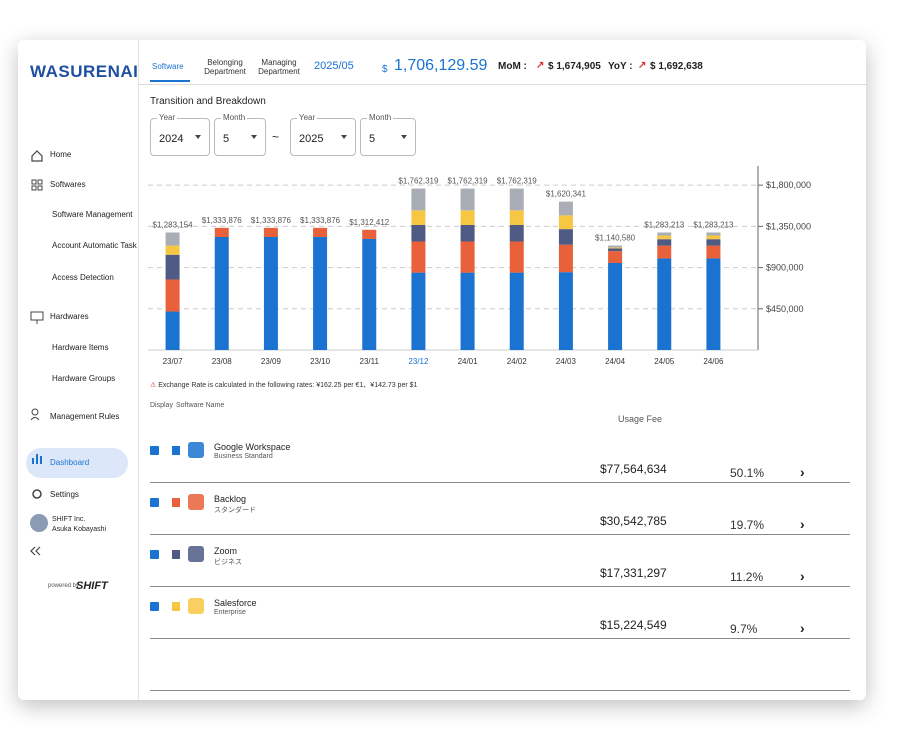  What do you see at coordinates (68, 184) in the screenshot?
I see `nav-item: Softwares` at bounding box center [68, 184].